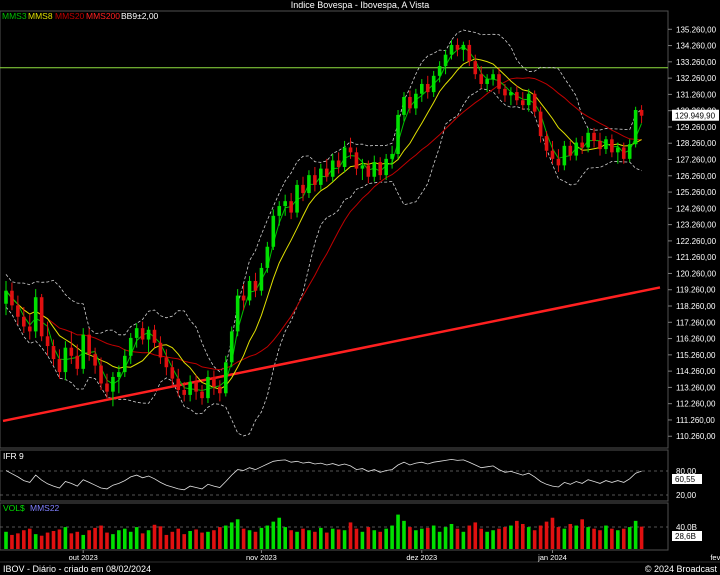 The width and height of the screenshot is (720, 575). I want to click on x-tick-label: nov 2023, so click(261, 557).